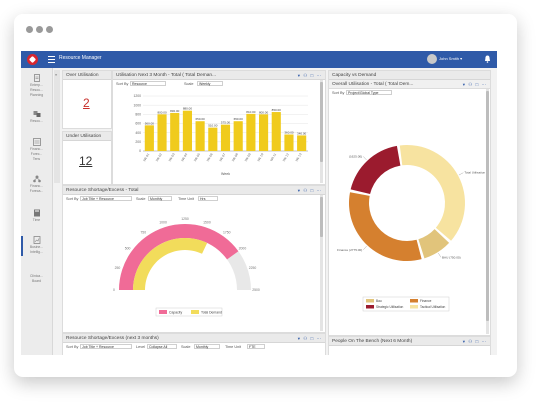 Image resolution: width=545 pixels, height=406 pixels. Describe the element at coordinates (194, 190) in the screenshot. I see `panel-header: Resource Shortage/Excess - Total ▾ ⚇ □ ⋯` at that location.